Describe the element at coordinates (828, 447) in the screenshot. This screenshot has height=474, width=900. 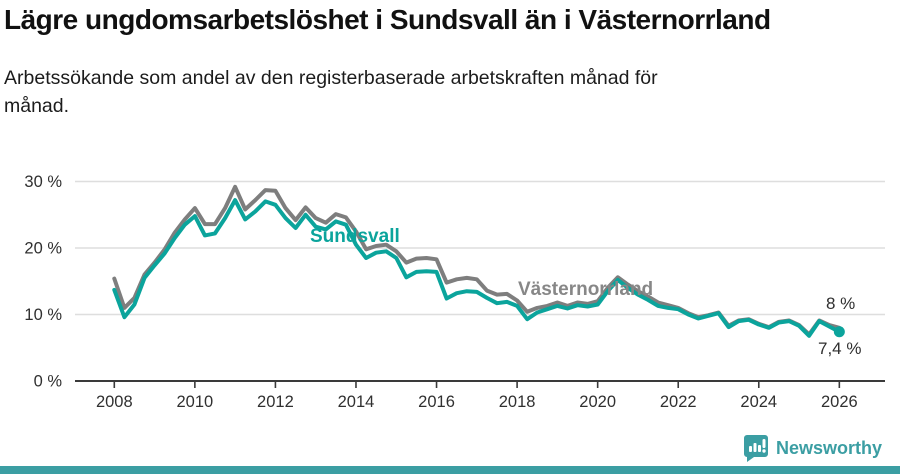
I see `newsworthy-wordmark: Newsworthy` at that location.